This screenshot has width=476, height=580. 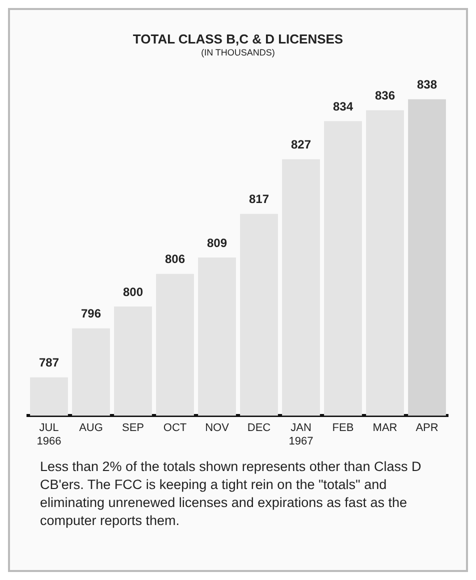 I want to click on x-tick-label: FEB, so click(x=343, y=428).